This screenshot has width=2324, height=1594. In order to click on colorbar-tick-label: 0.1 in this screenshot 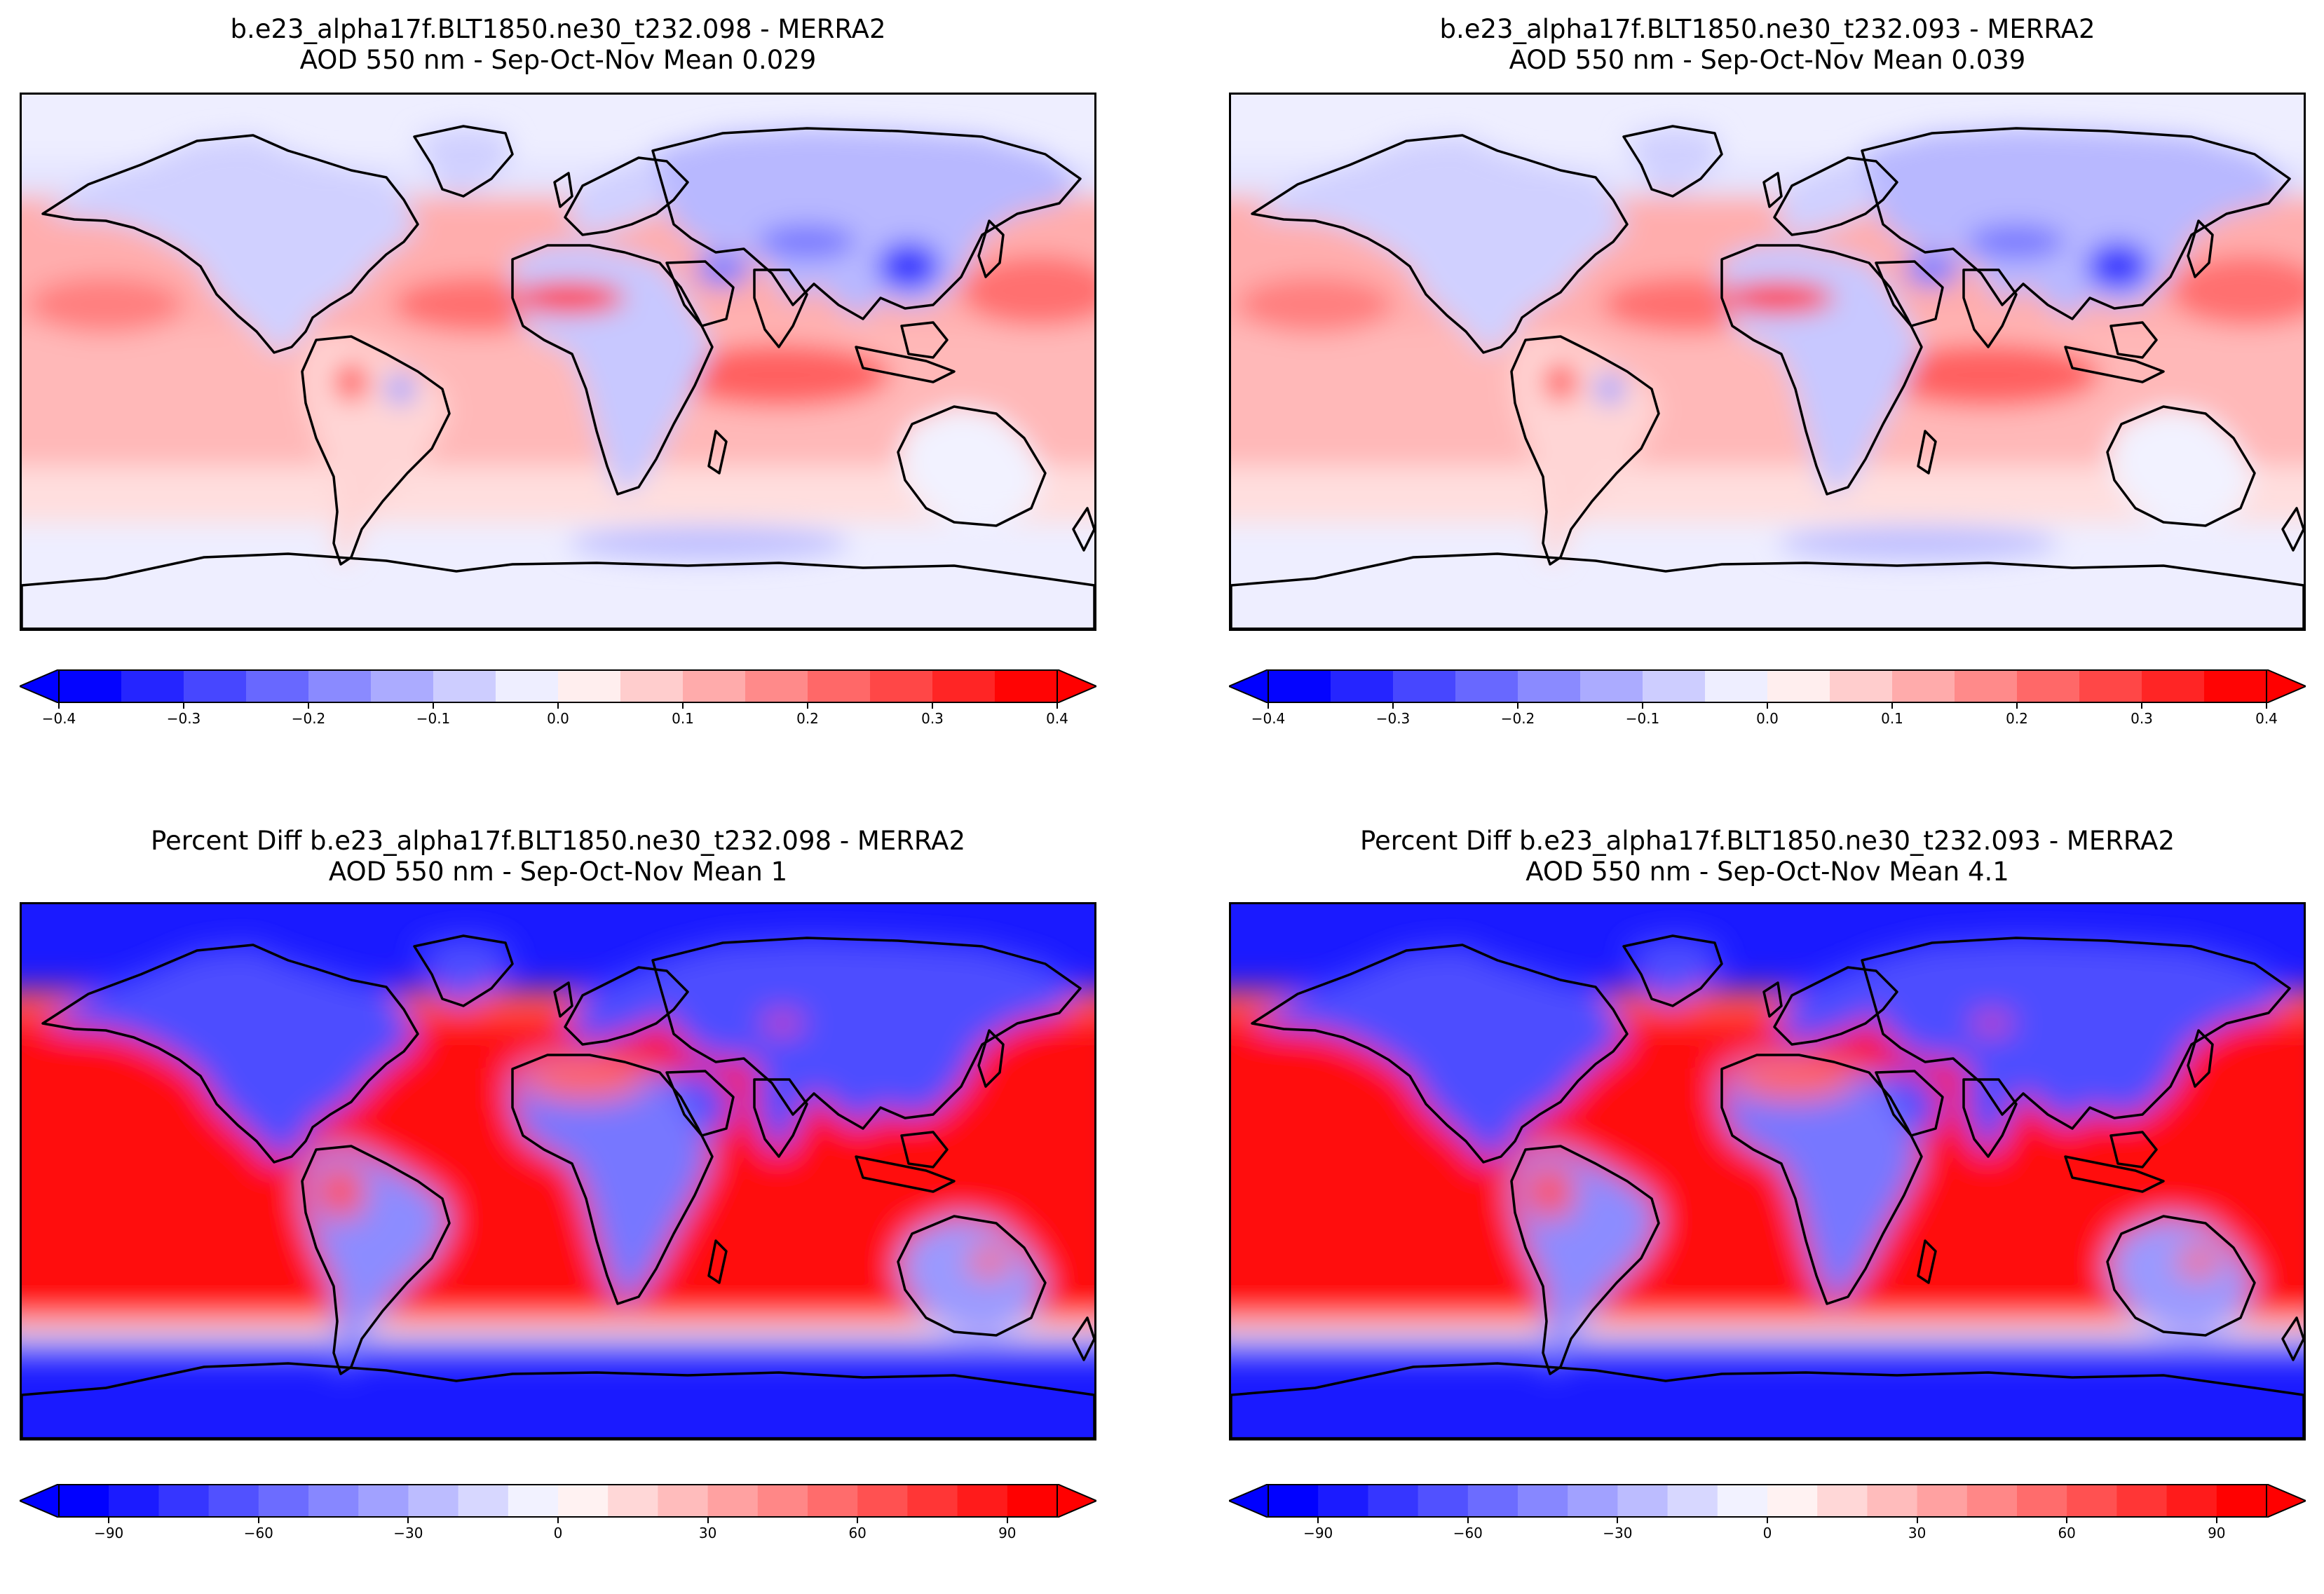, I will do `click(1892, 718)`.